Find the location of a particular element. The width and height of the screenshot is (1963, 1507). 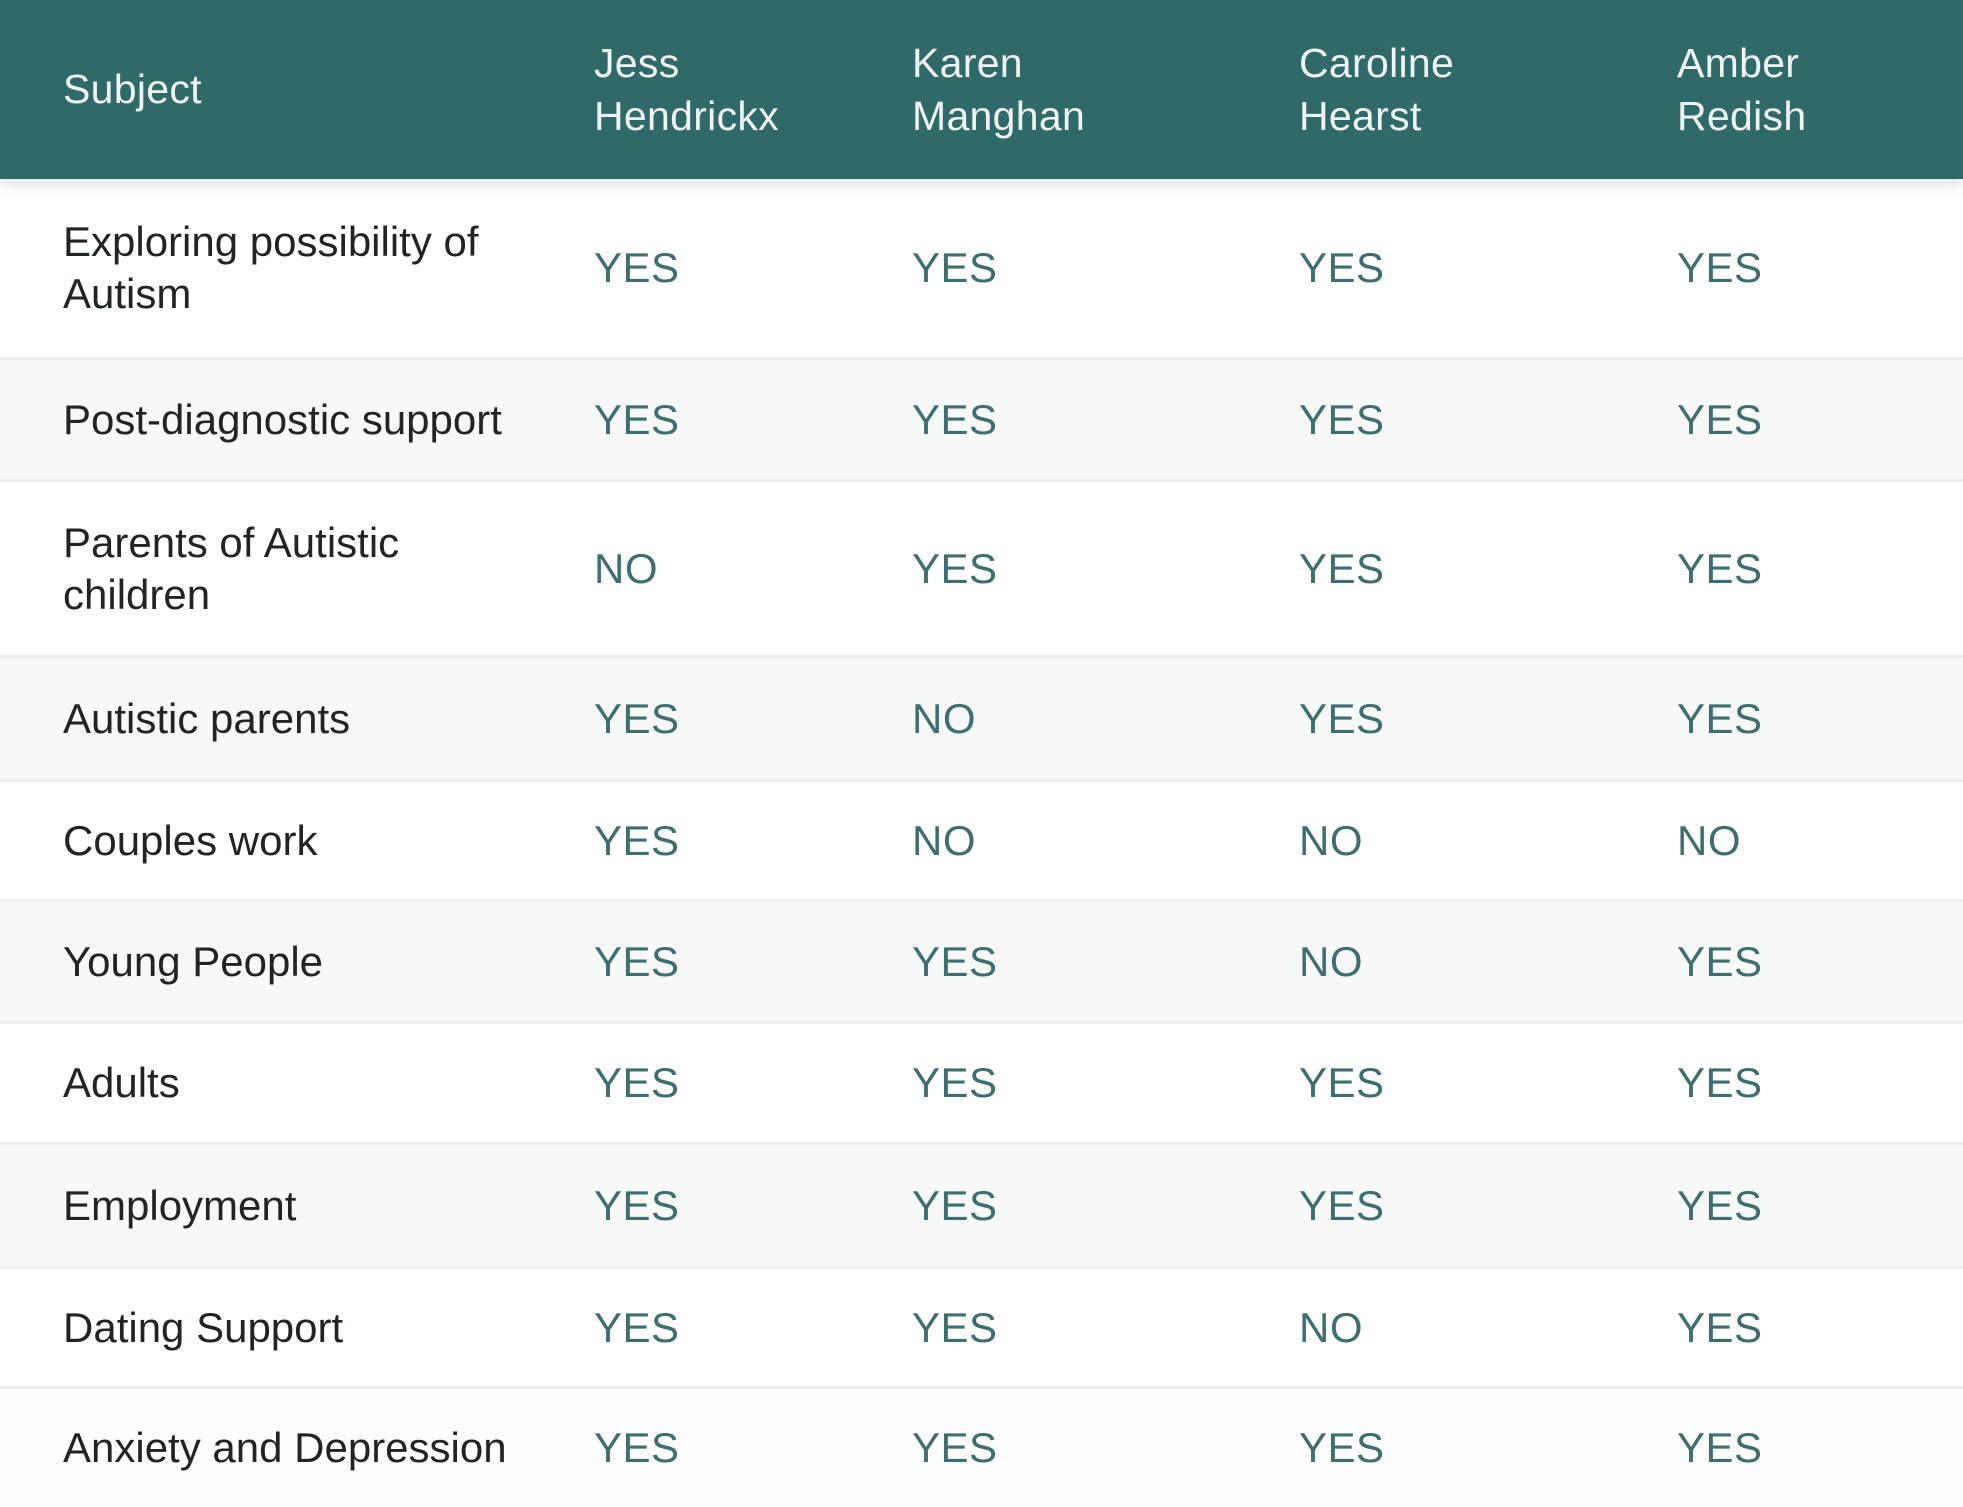

subject-cell: Employment is located at coordinates (180, 1205).